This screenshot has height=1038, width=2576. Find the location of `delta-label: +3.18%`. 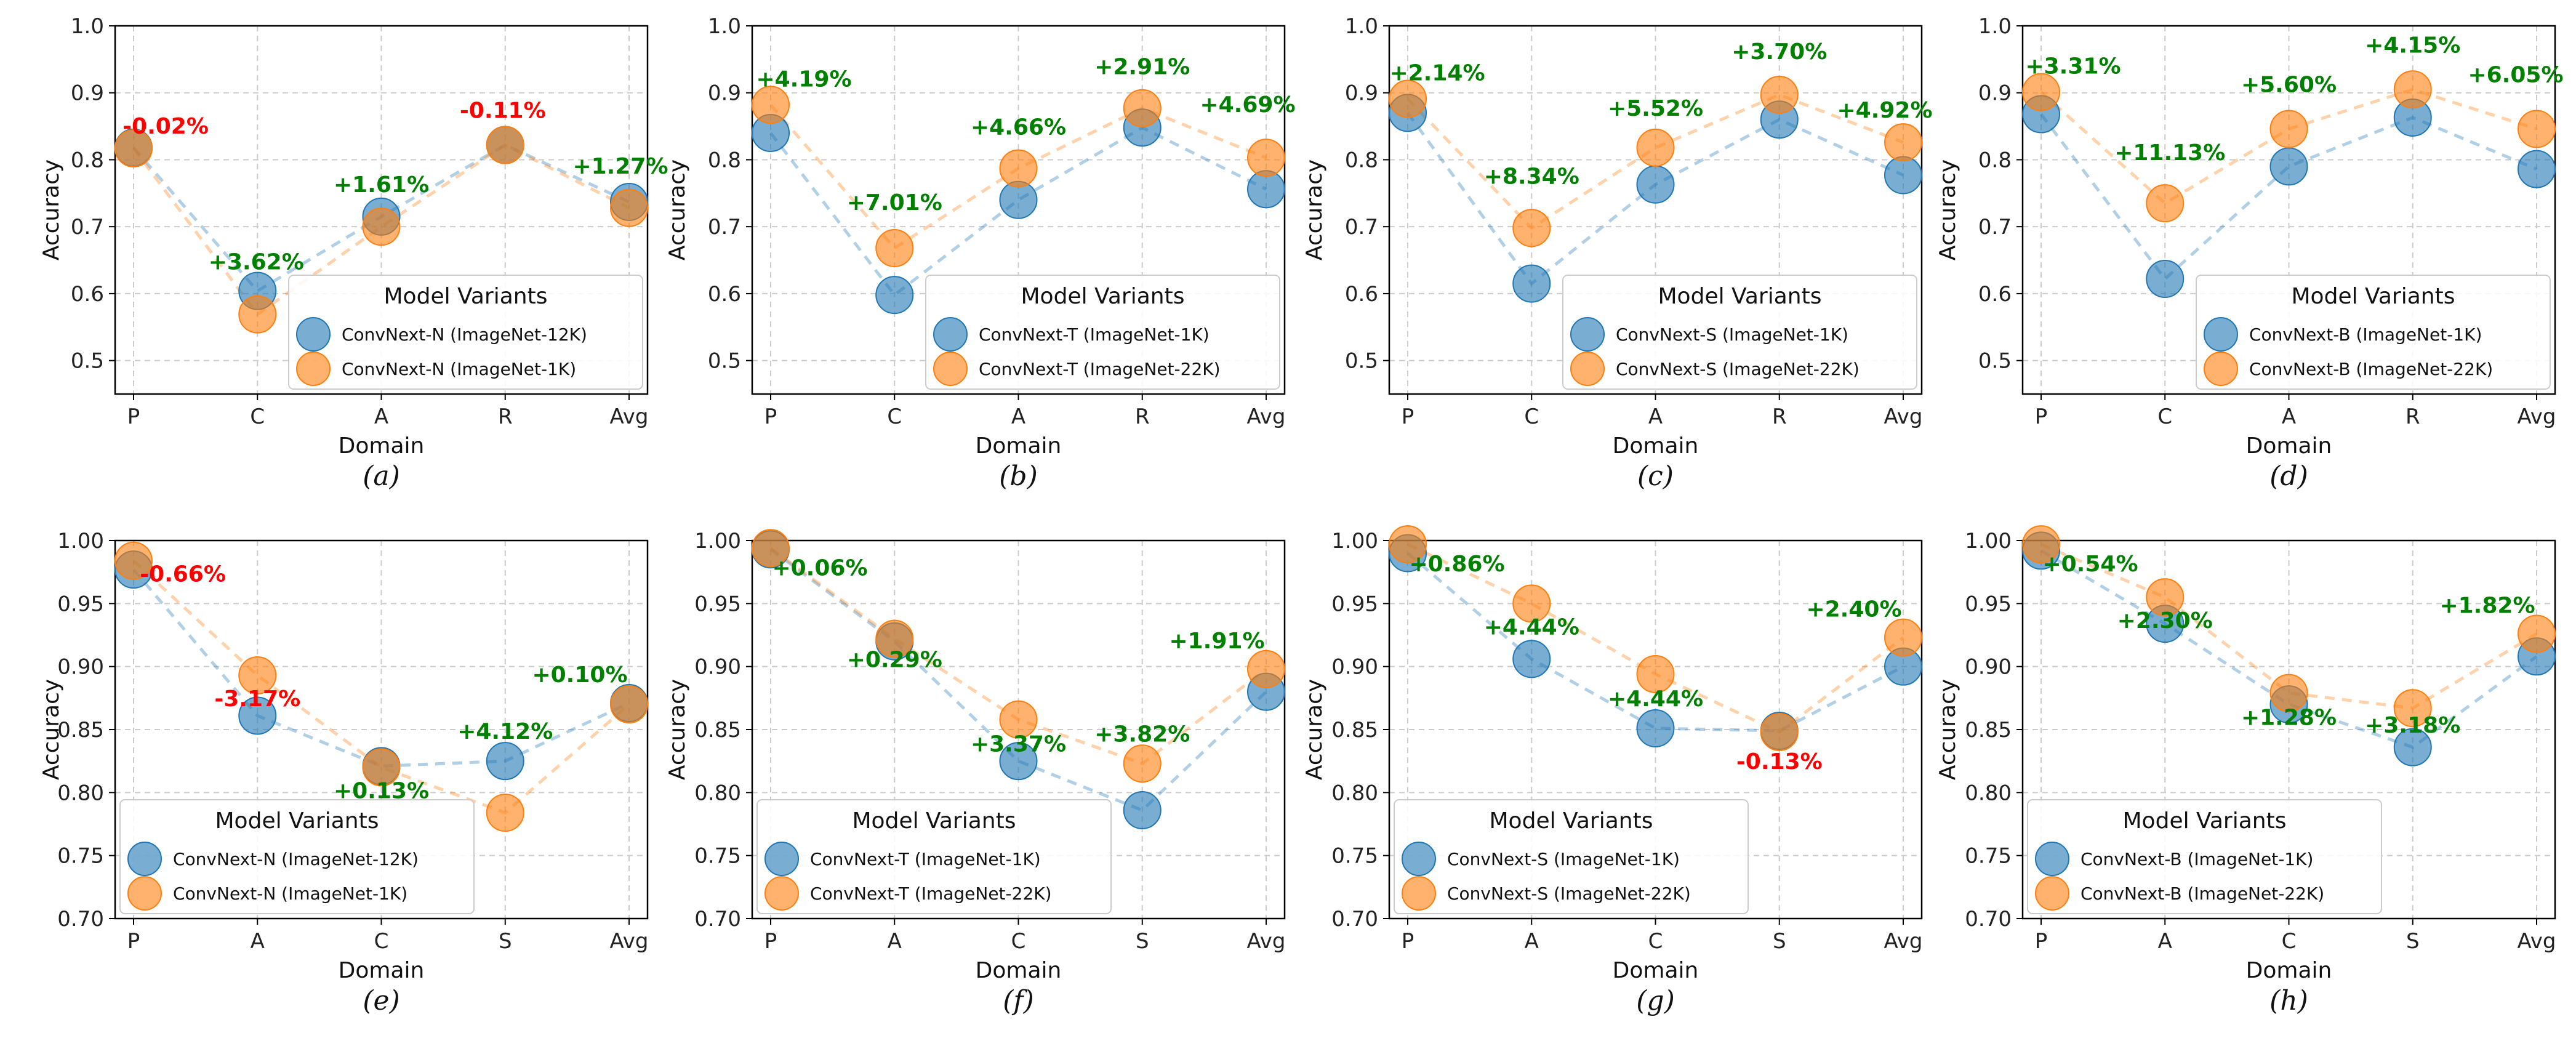

delta-label: +3.18% is located at coordinates (2412, 725).